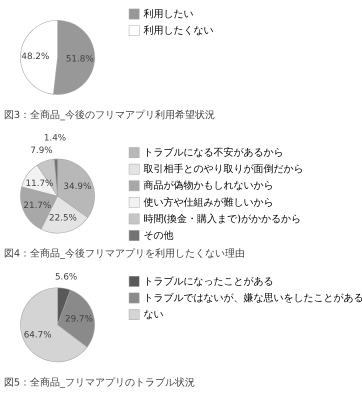  What do you see at coordinates (222, 218) in the screenshot?
I see `legend-label: 時間(換金・購入まで)がかかるから` at bounding box center [222, 218].